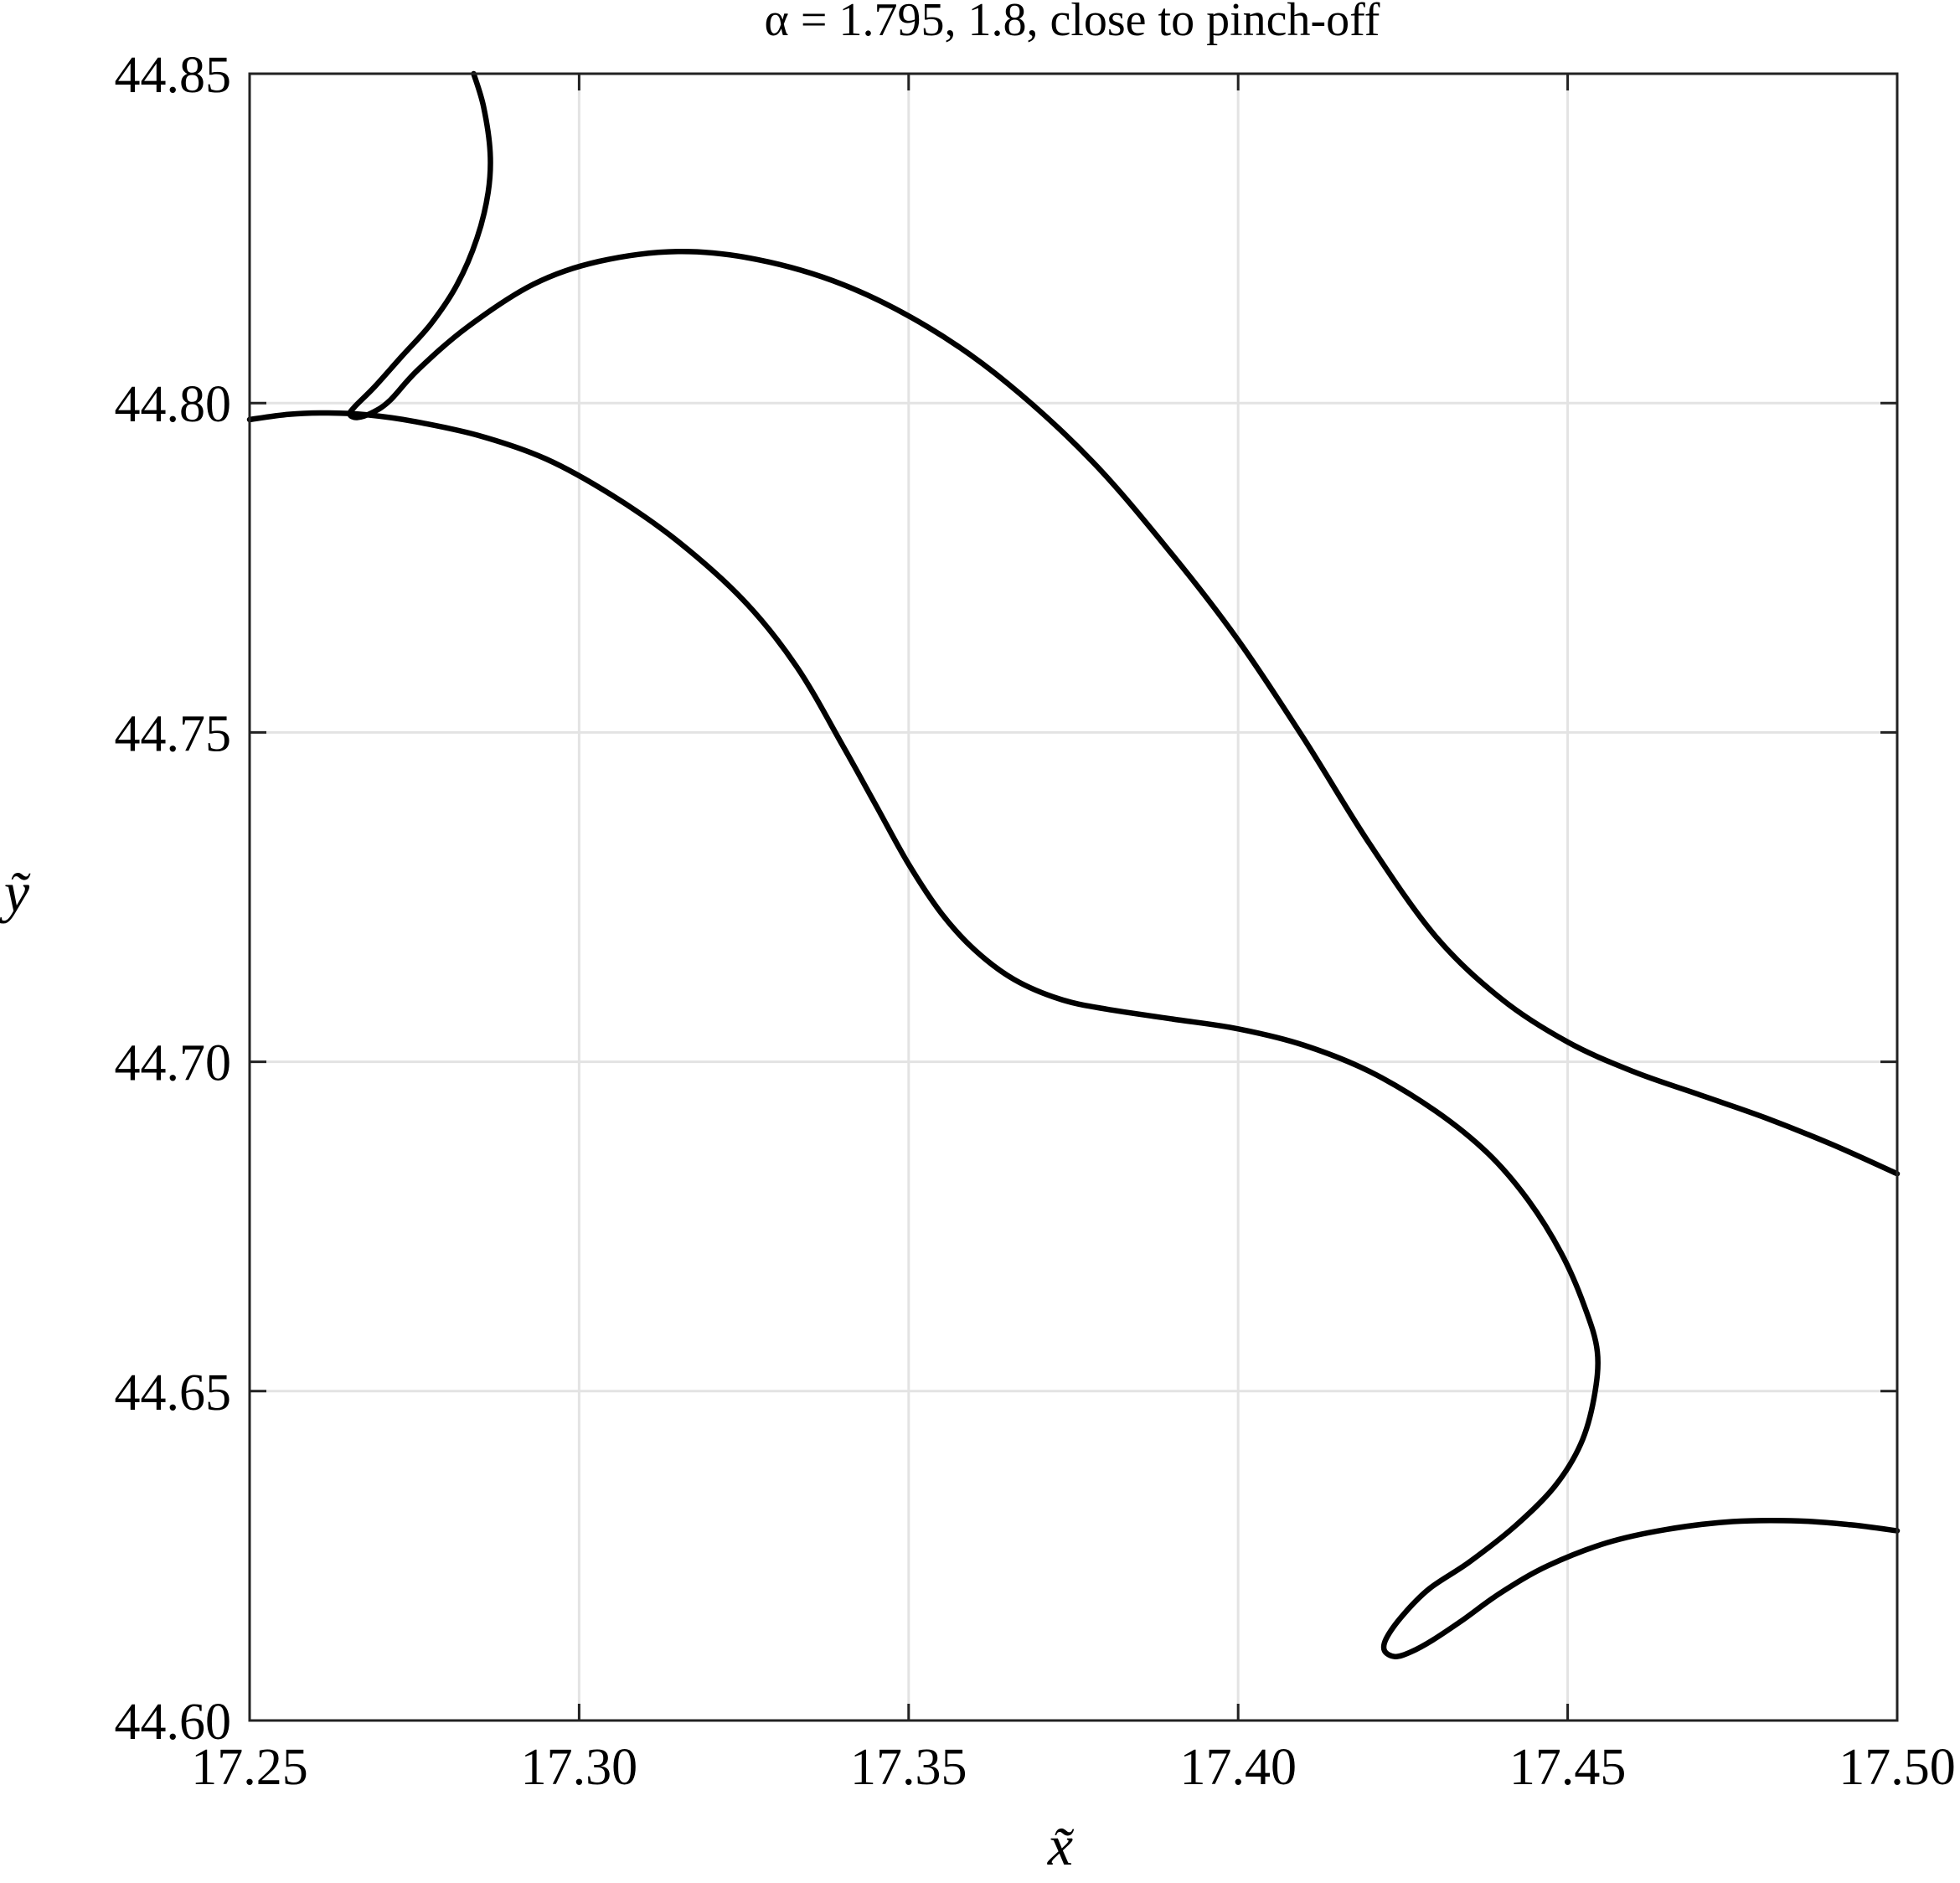  I want to click on x-tick-label: 17.40, so click(1238, 1767).